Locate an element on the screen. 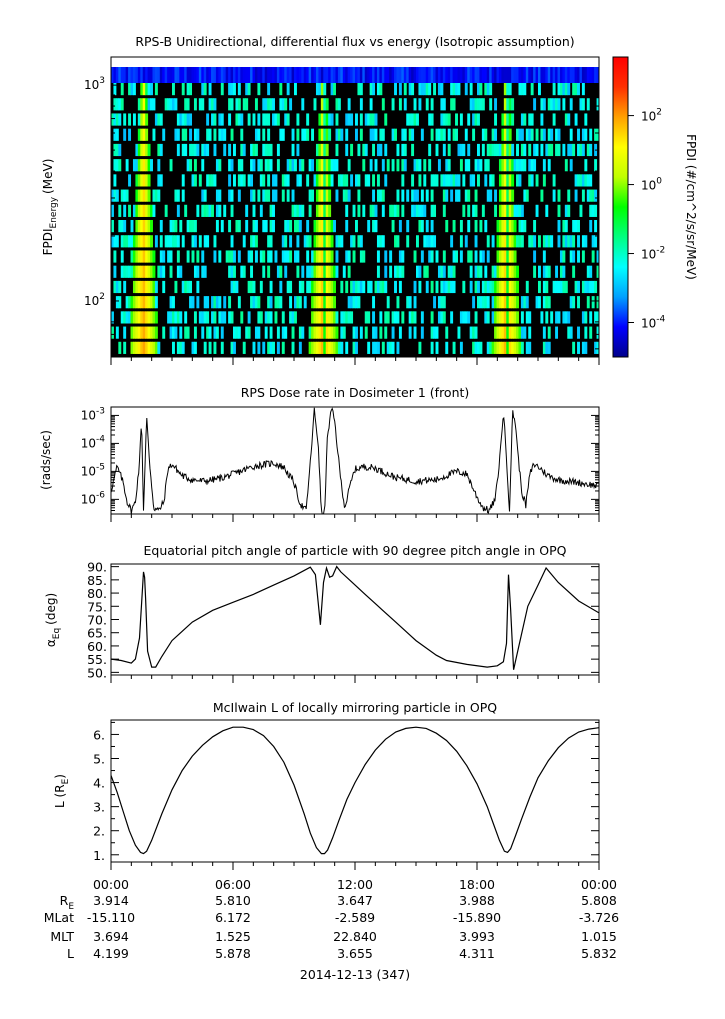  ephemeris-mlt-3: 3.993 is located at coordinates (477, 936).